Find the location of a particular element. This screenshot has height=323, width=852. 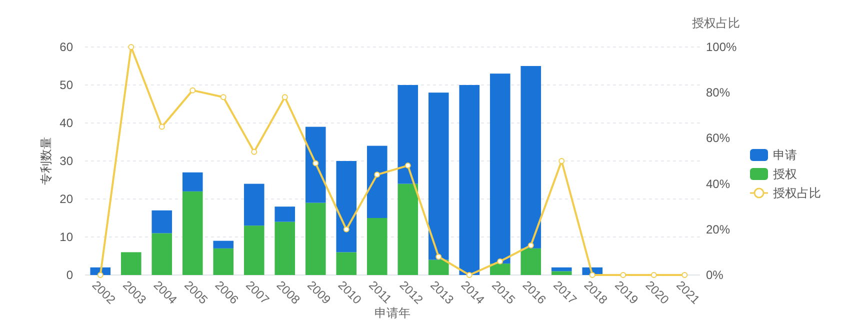

y-axis-title: 专利数量 is located at coordinates (46, 161).